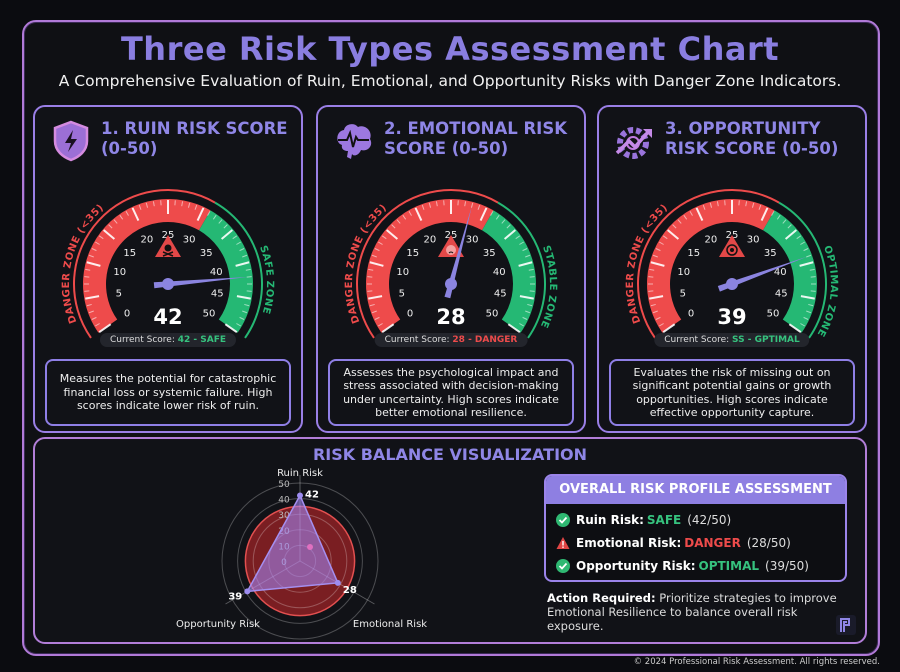 Image resolution: width=900 pixels, height=672 pixels. What do you see at coordinates (708, 264) in the screenshot?
I see `danger-zone-arc` at bounding box center [708, 264].